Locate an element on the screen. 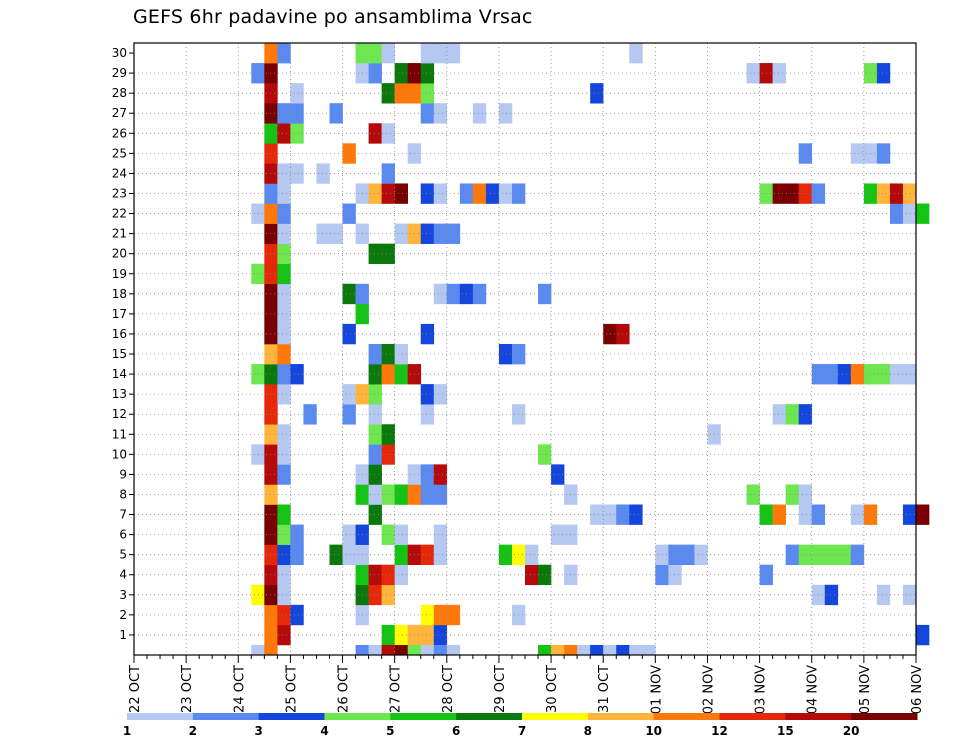 The image size is (960, 742). y-tick-label: 8 is located at coordinates (123, 494).